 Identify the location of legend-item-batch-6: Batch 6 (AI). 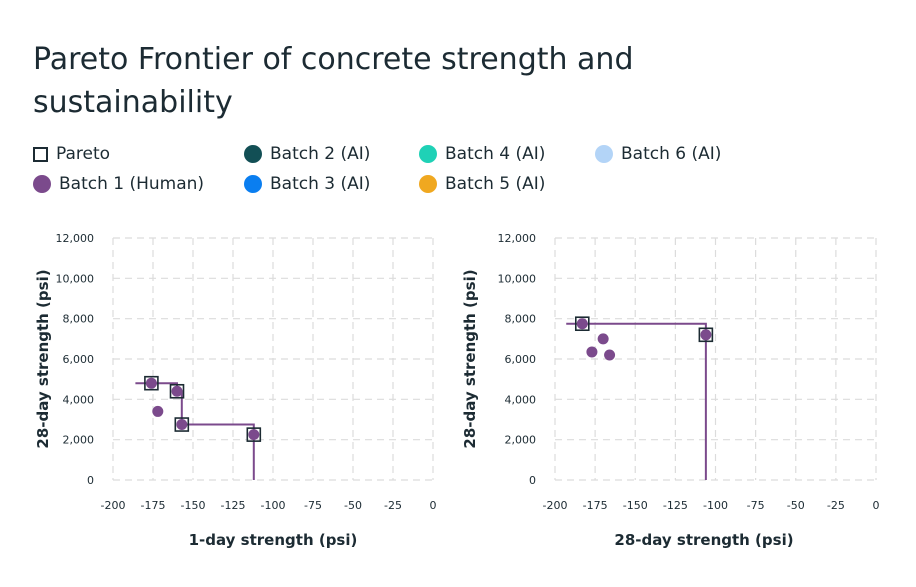
(658, 154).